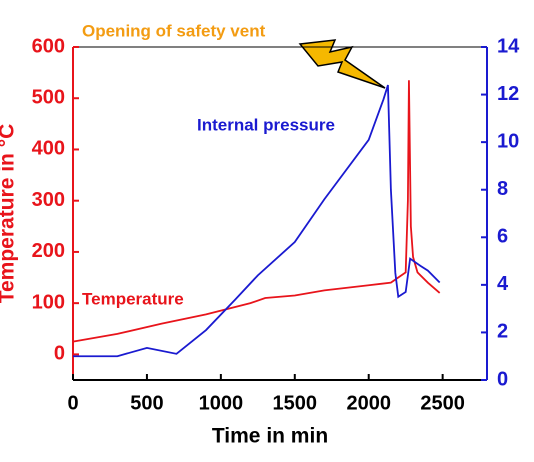  I want to click on y2-tick-label: 8, so click(502, 189).